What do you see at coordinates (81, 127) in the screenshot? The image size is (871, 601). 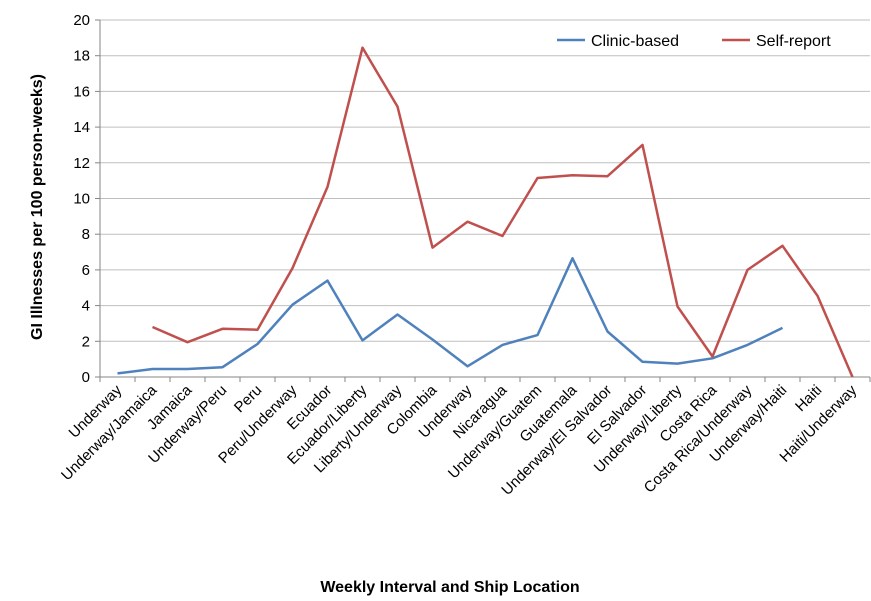 I see `y-tick-label: 14` at bounding box center [81, 127].